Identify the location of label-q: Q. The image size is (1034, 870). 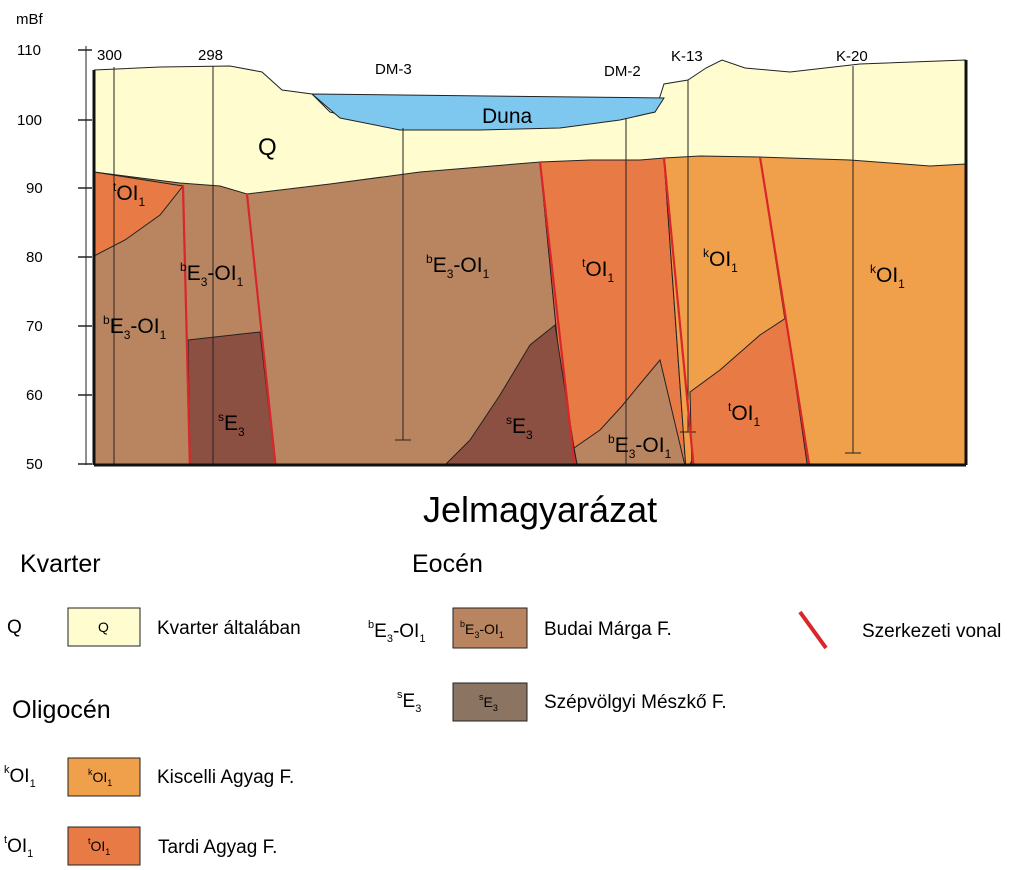
(267, 147).